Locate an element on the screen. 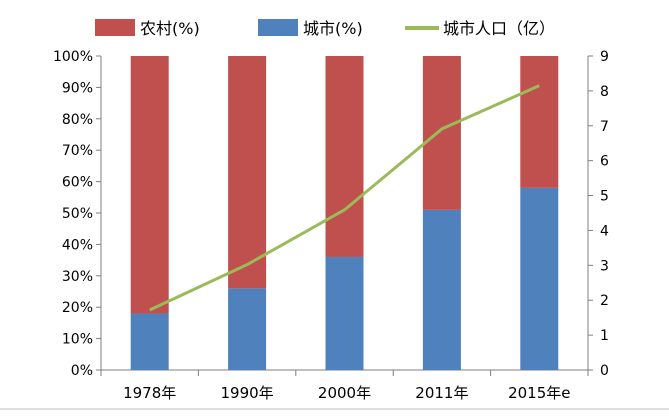 The width and height of the screenshot is (669, 416). left-tick-label: 90% is located at coordinates (77, 88).